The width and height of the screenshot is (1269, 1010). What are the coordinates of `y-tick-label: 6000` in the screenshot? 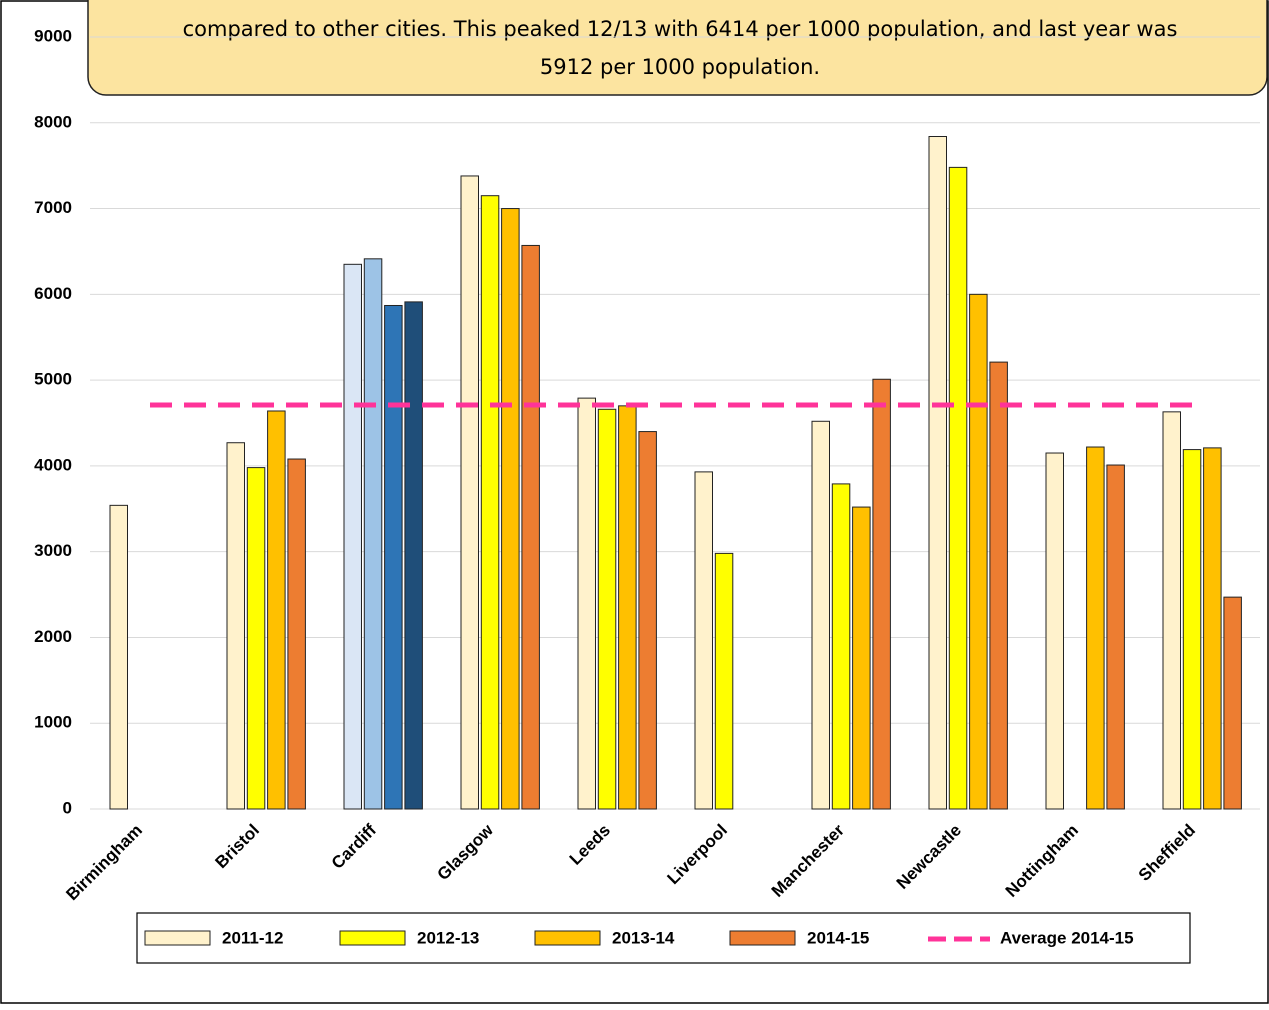 It's located at (53, 293).